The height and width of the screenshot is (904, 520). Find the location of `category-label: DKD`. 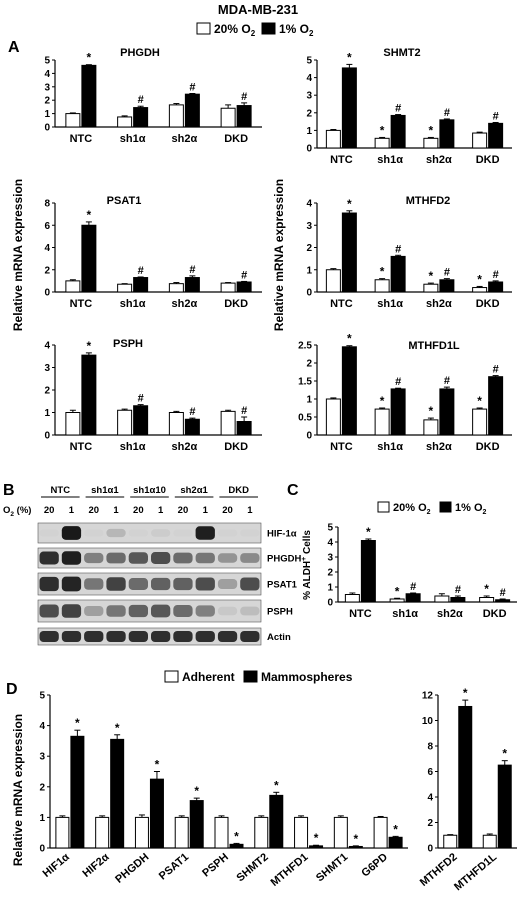

category-label: DKD is located at coordinates (236, 447).